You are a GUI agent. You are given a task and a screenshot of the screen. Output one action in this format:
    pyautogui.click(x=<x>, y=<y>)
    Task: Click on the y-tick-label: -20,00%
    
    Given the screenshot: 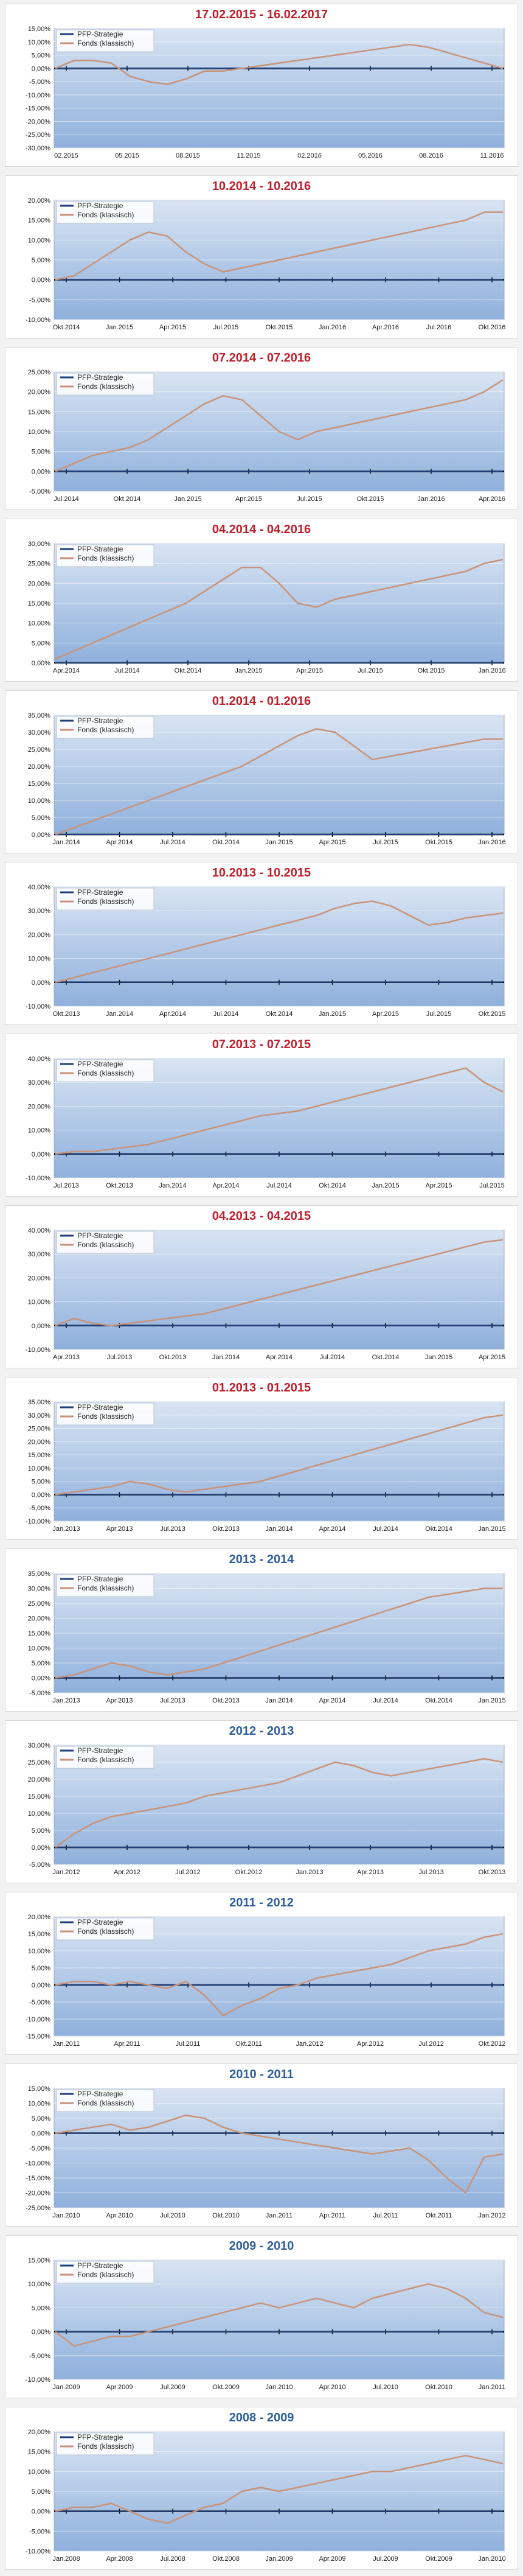 What is the action you would take?
    pyautogui.click(x=38, y=122)
    